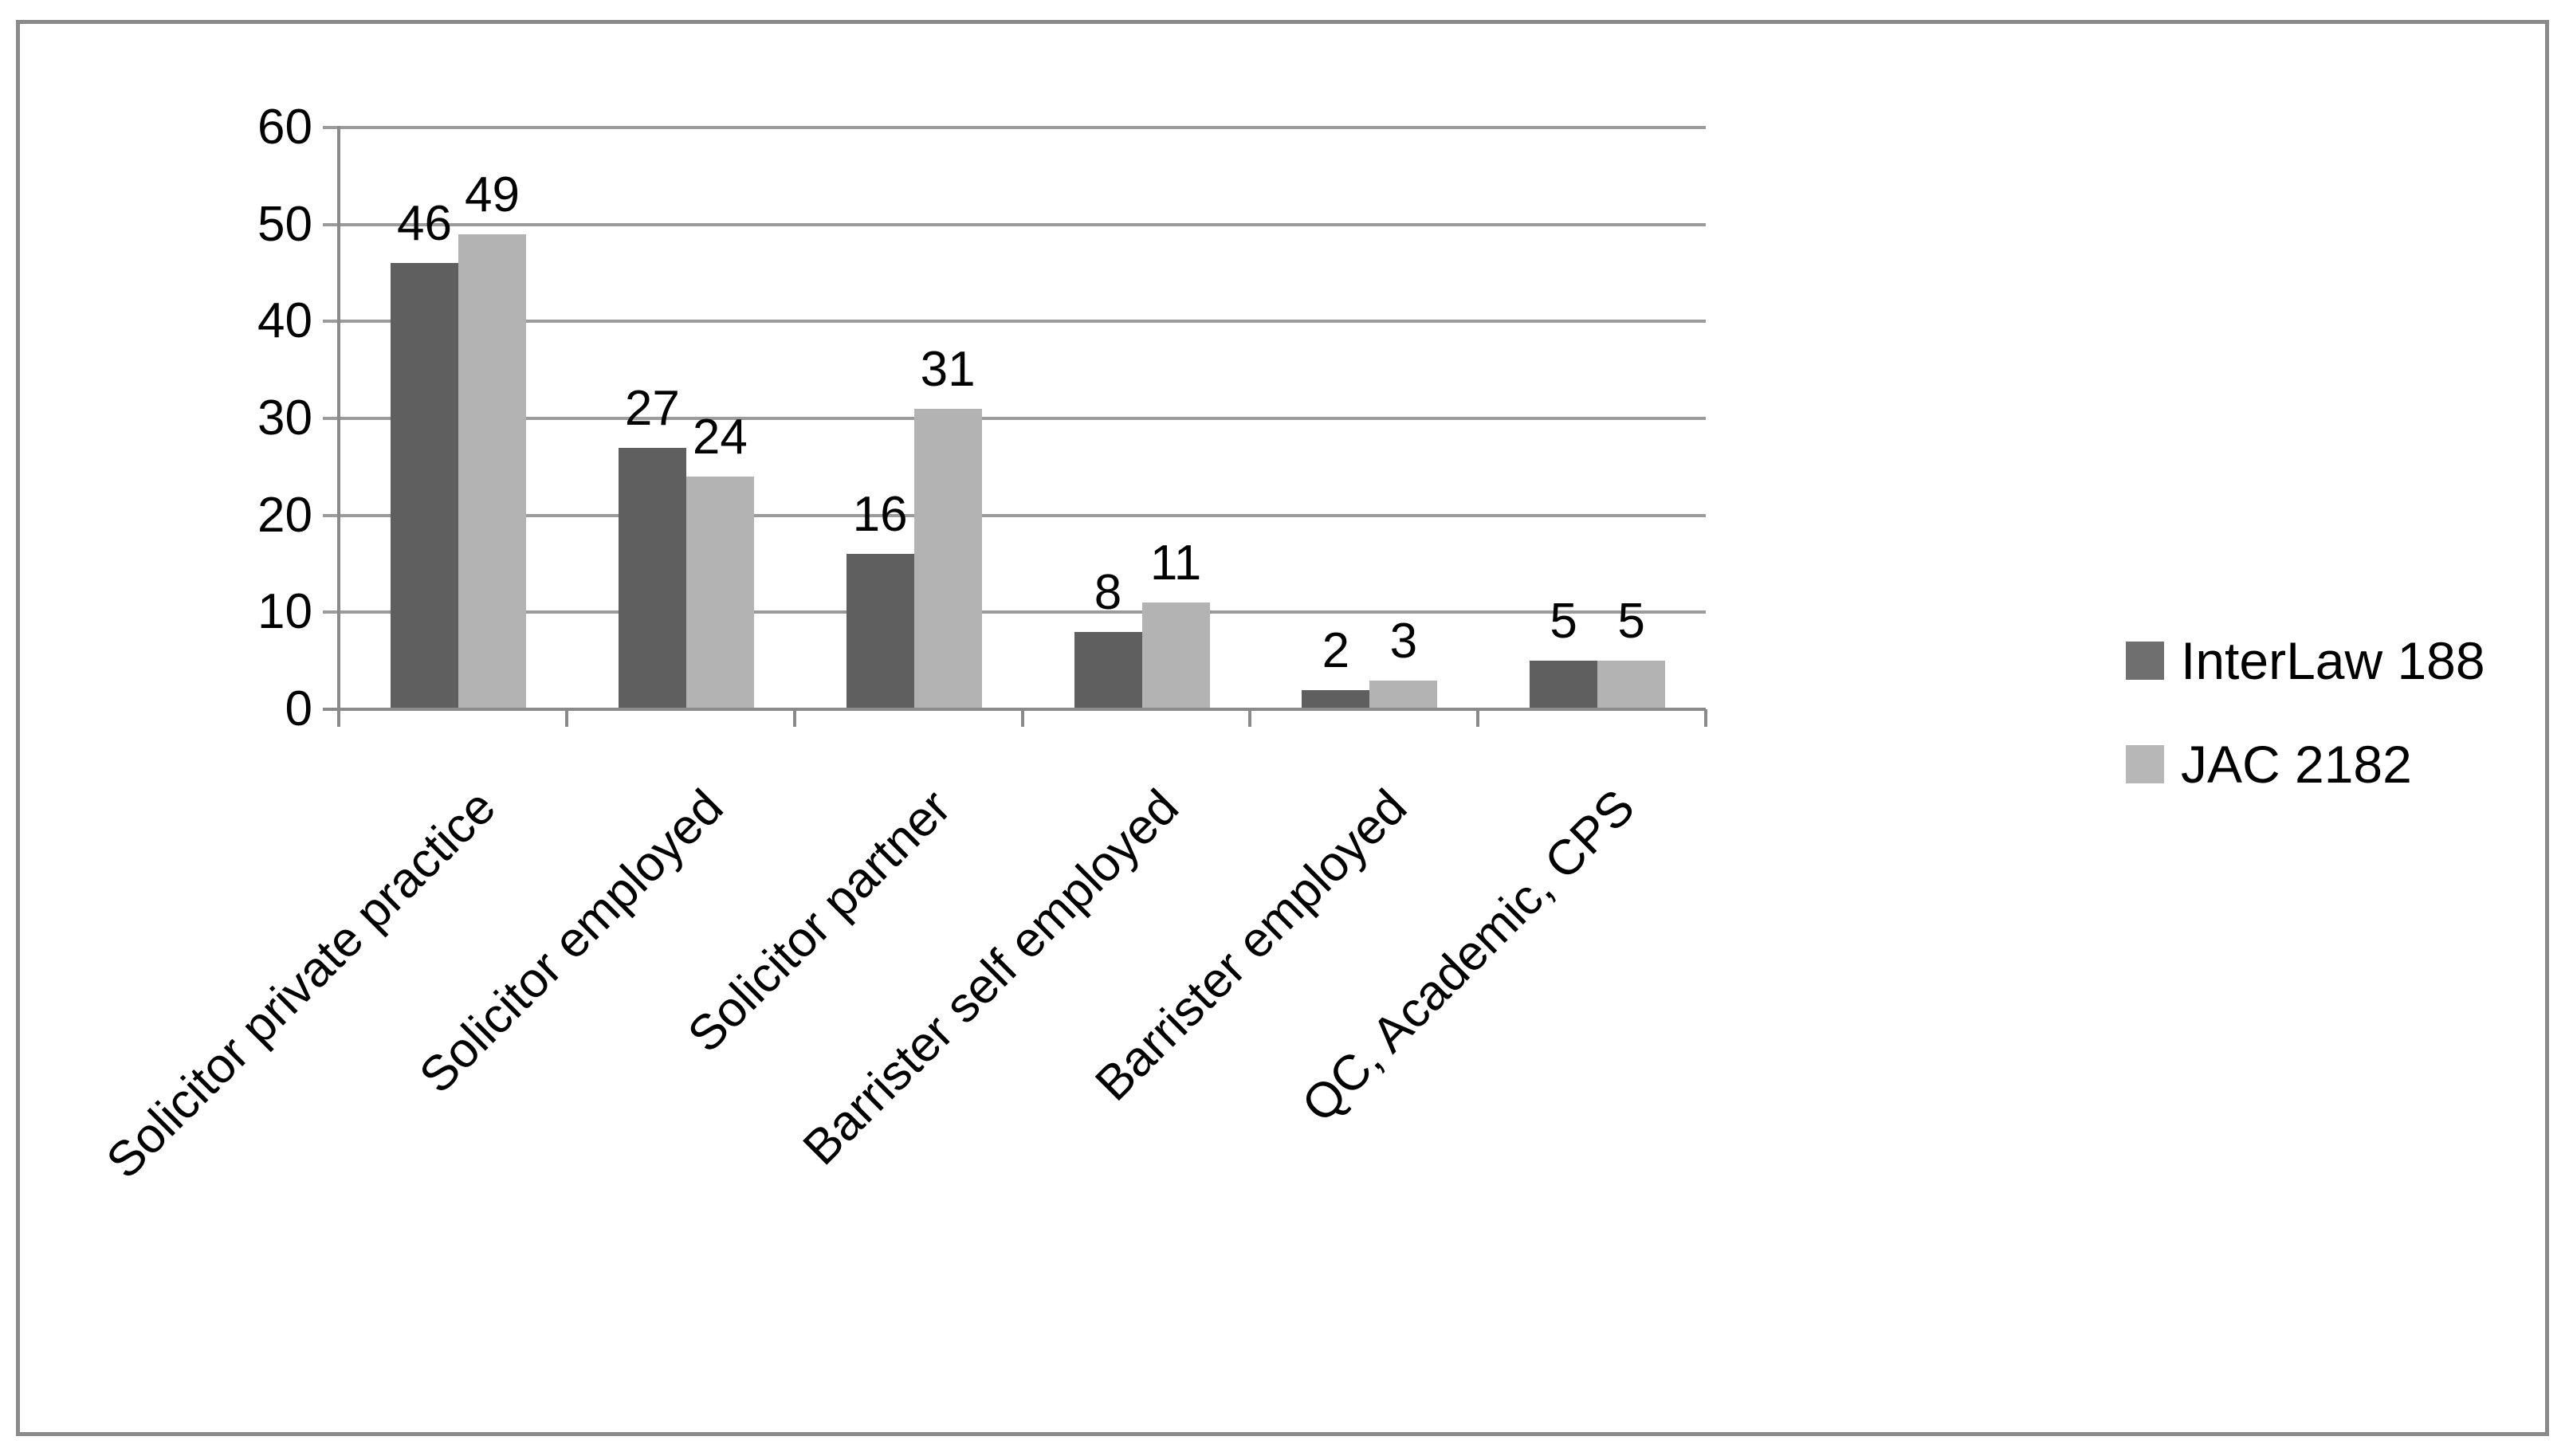 Image resolution: width=2569 pixels, height=1456 pixels. Describe the element at coordinates (338, 418) in the screenshot. I see `y-axis-line` at that location.